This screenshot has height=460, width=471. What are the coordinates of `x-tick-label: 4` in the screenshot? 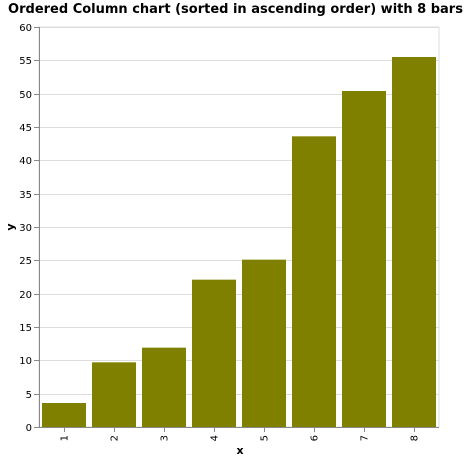 It's located at (215, 438).